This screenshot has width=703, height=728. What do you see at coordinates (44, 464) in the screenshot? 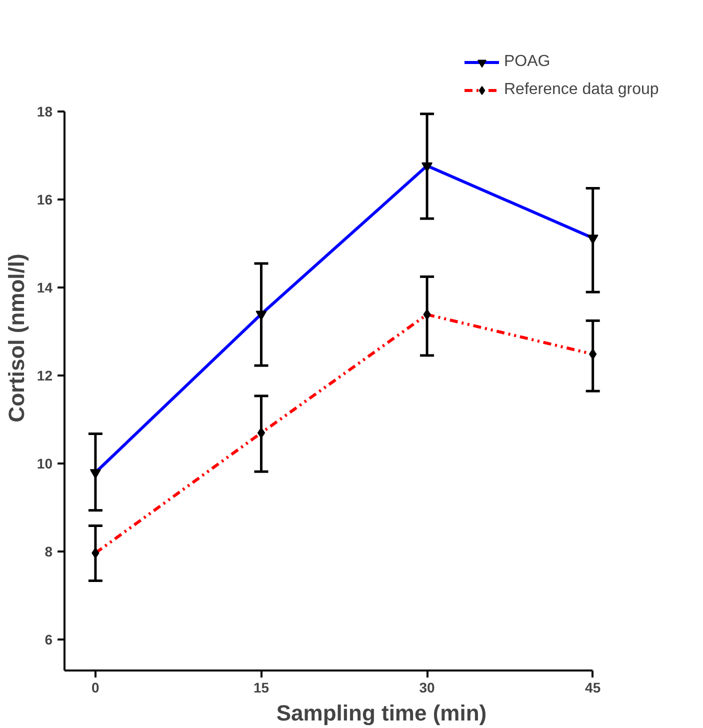
I see `y-tick-label: 10` at bounding box center [44, 464].